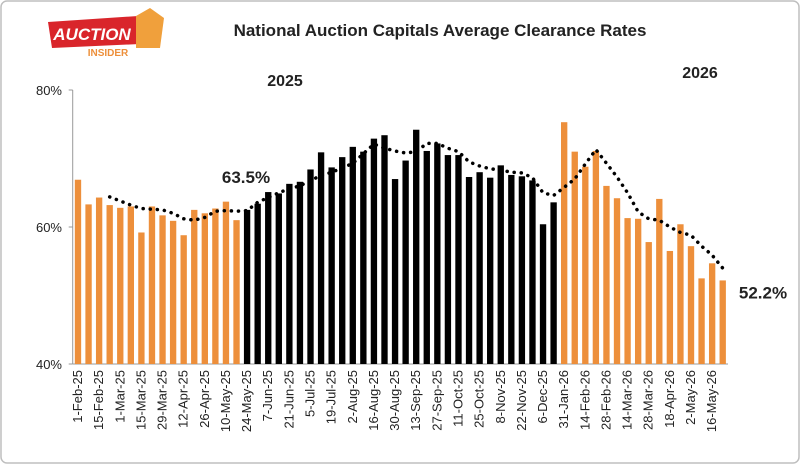  I want to click on x-tick-label: 2-Aug-25, so click(352, 396).